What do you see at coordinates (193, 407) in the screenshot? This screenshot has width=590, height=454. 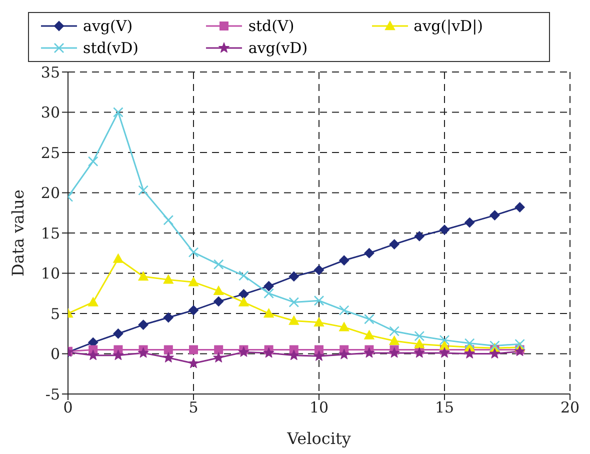 I see `x-tick-label: 5` at bounding box center [193, 407].